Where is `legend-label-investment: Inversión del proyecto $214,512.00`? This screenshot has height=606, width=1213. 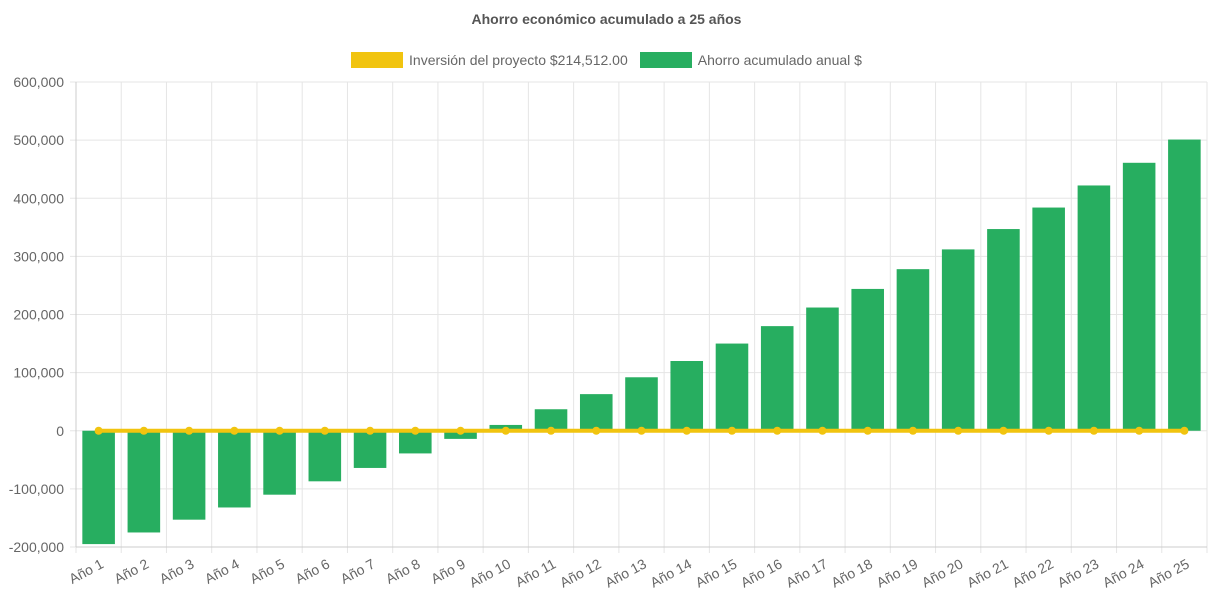 legend-label-investment: Inversión del proyecto $214,512.00 is located at coordinates (518, 60).